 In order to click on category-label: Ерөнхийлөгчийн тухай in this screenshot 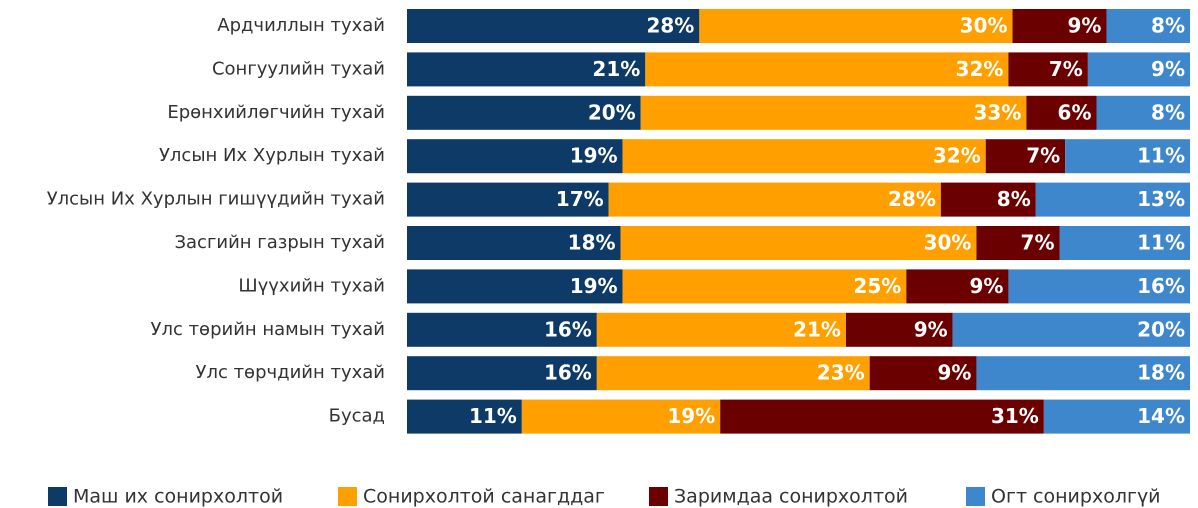, I will do `click(276, 112)`.